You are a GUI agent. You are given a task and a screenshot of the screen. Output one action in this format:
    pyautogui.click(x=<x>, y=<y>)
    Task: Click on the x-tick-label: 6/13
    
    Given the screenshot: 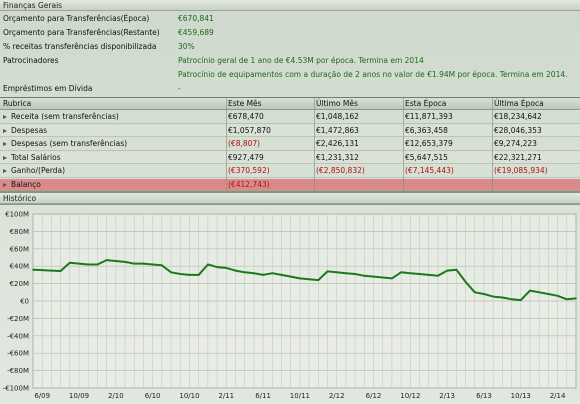 What is the action you would take?
    pyautogui.click(x=484, y=396)
    